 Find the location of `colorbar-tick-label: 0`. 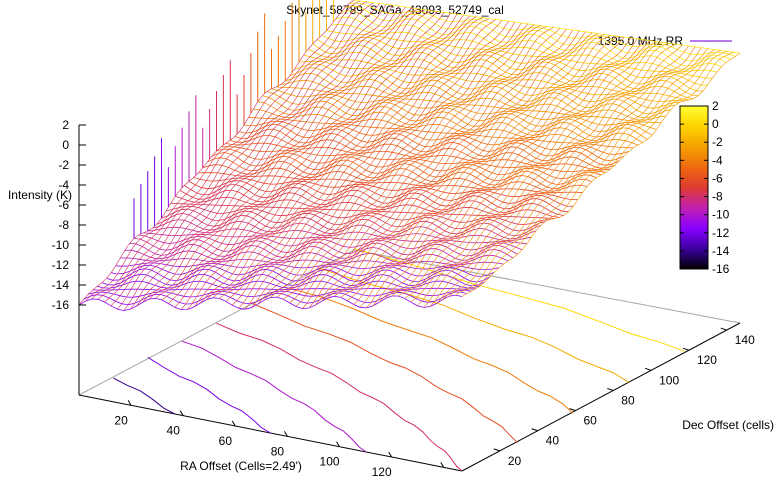

colorbar-tick-label: 0 is located at coordinates (715, 124).